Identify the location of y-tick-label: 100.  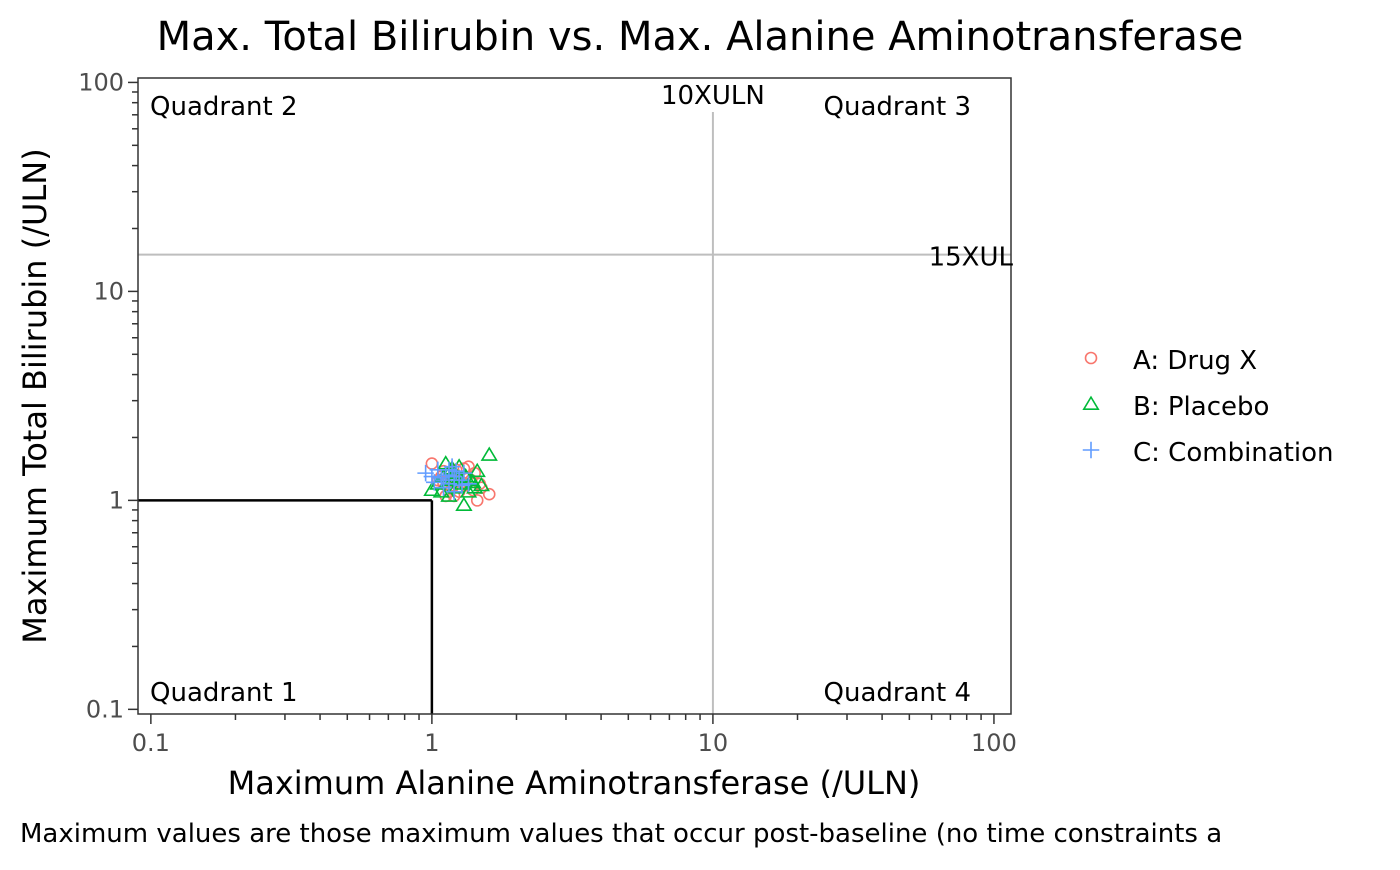
(101, 82).